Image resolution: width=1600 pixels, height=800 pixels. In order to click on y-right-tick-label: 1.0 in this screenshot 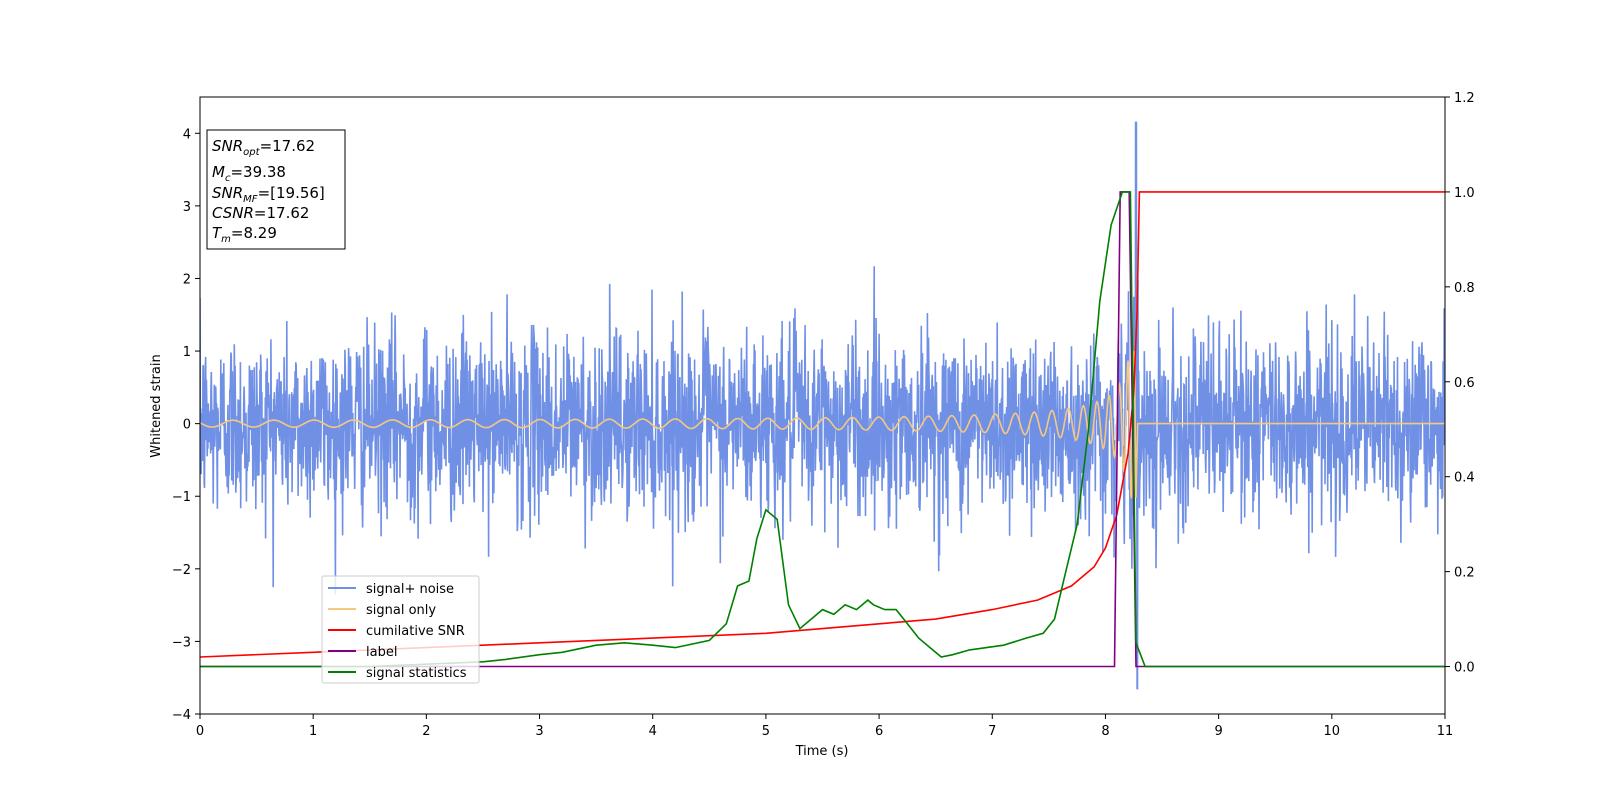, I will do `click(1464, 193)`.